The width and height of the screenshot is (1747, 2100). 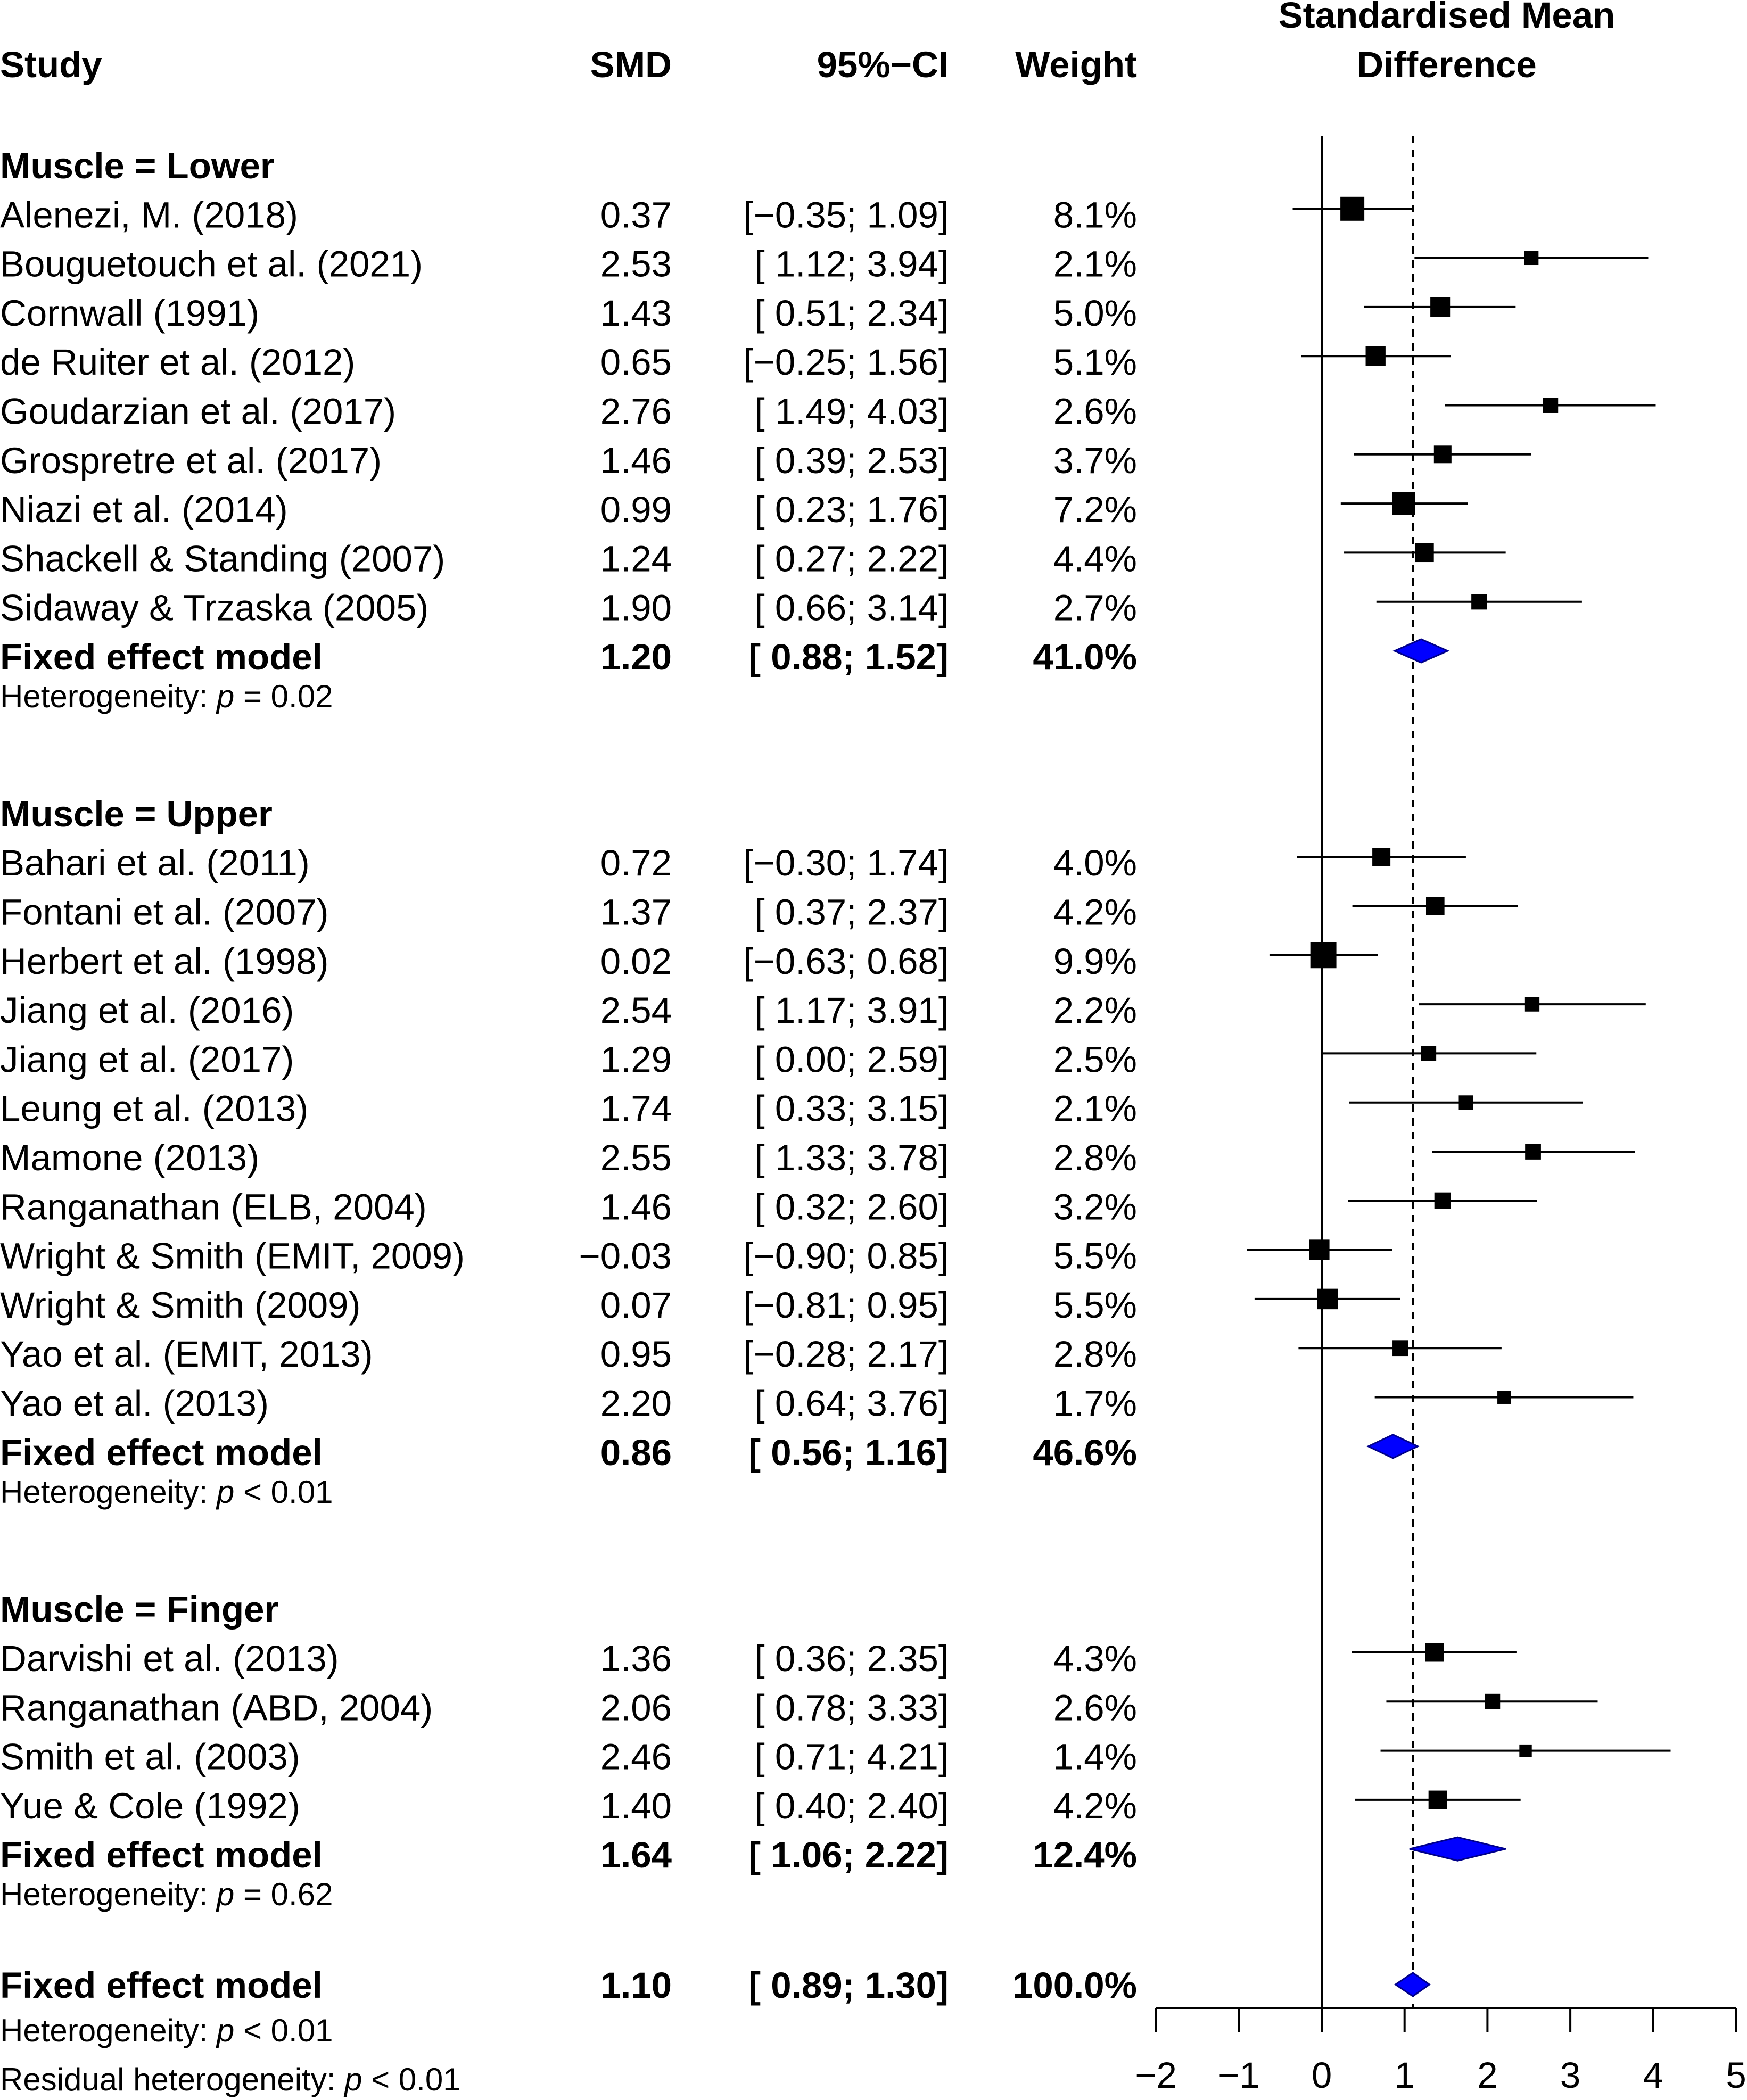 I want to click on study-ci: [ 0.78; 3.33], so click(x=852, y=1707).